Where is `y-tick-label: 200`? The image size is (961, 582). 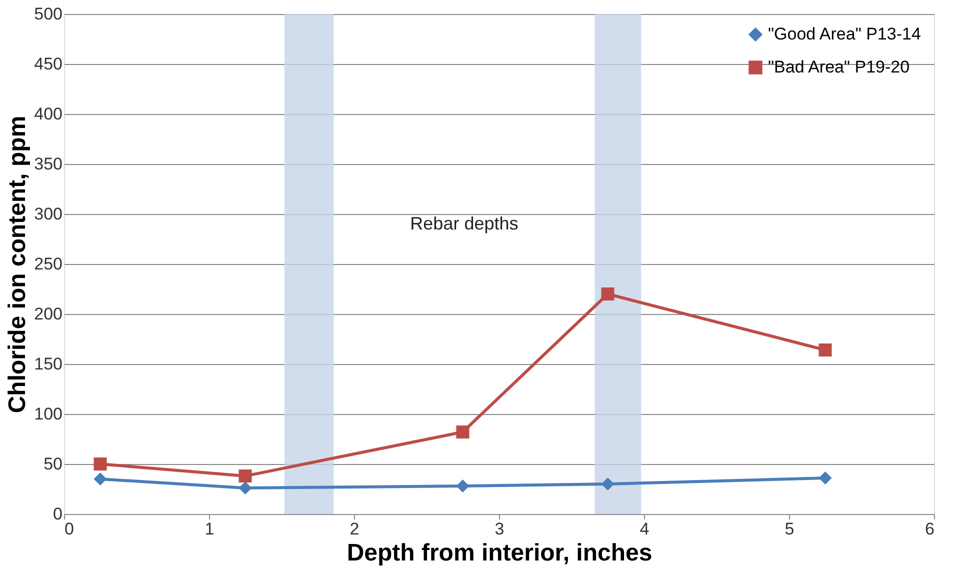 y-tick-label: 200 is located at coordinates (48, 314).